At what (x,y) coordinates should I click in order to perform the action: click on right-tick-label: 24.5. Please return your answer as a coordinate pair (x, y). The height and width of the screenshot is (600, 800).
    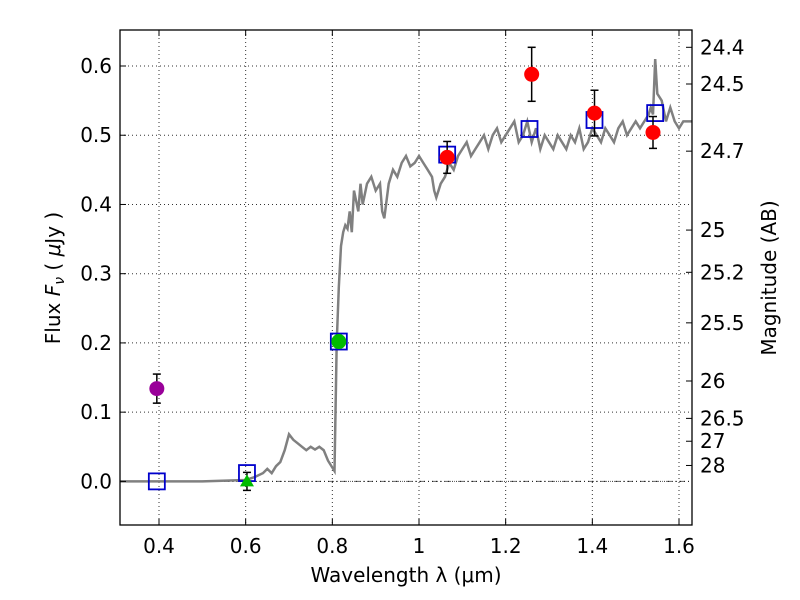
    Looking at the image, I should click on (722, 84).